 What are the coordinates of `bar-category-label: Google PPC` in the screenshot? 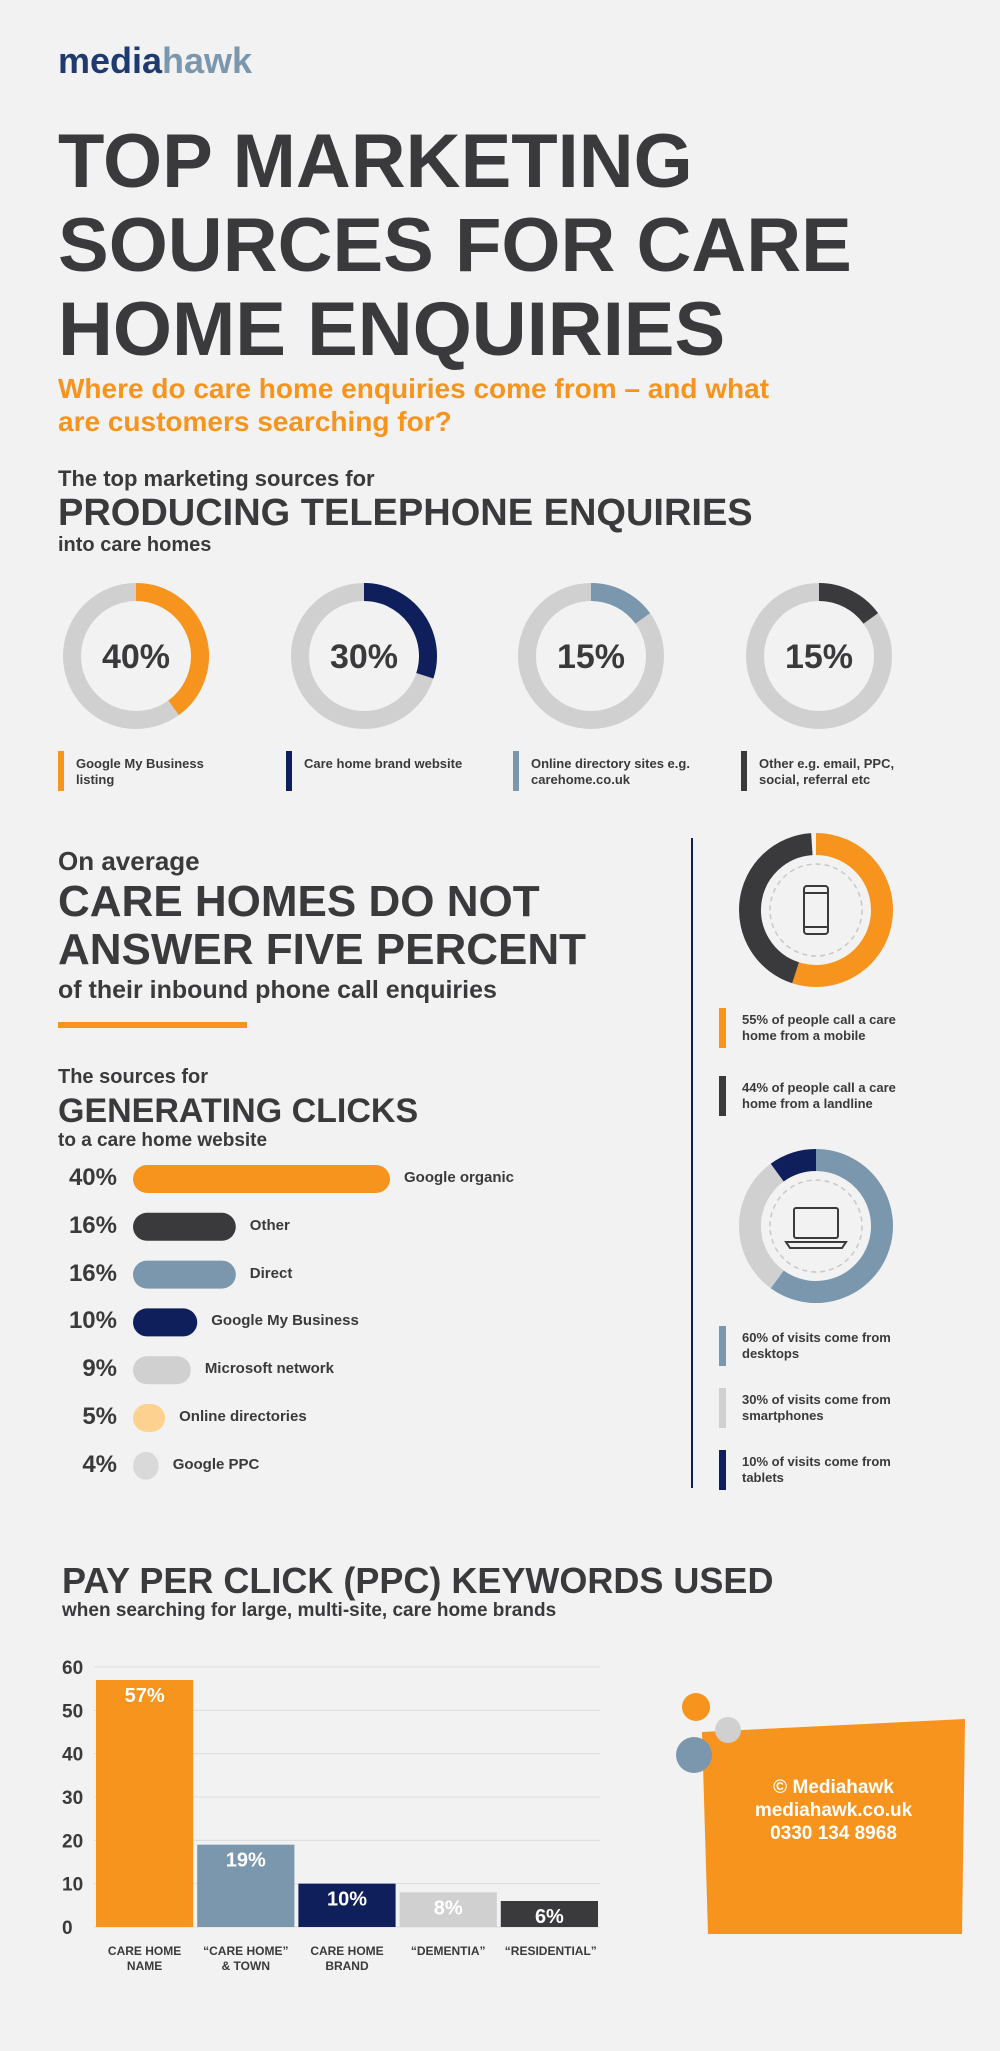 It's located at (216, 1464).